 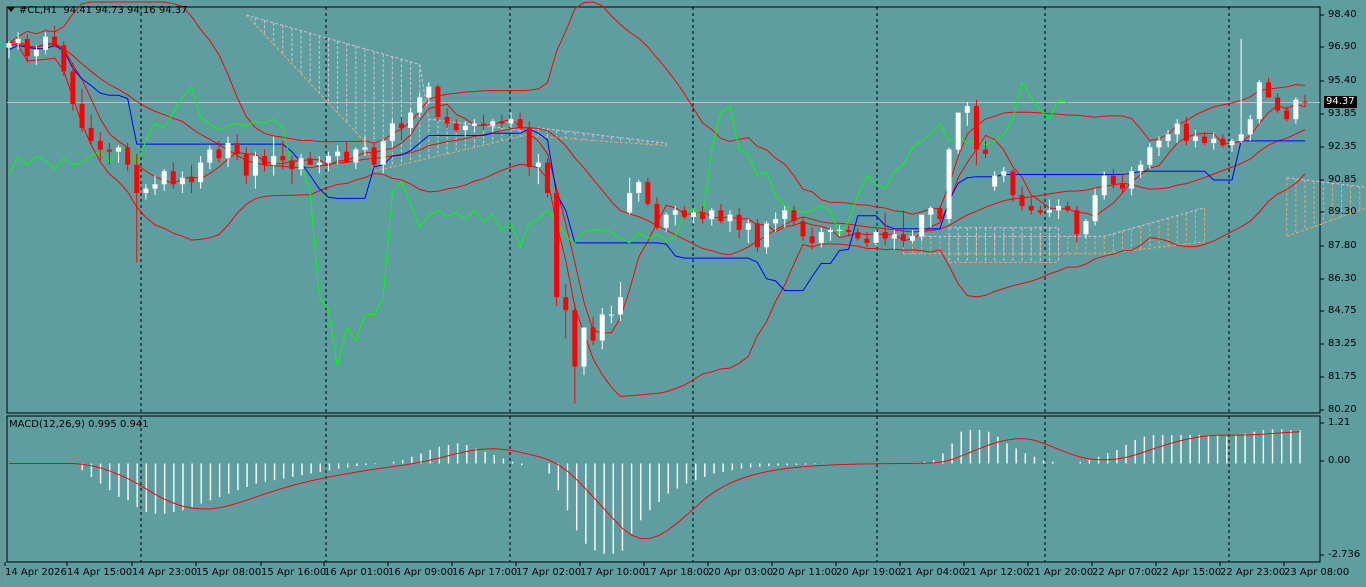 I want to click on ohlc-low: 94.16, so click(x=141, y=10).